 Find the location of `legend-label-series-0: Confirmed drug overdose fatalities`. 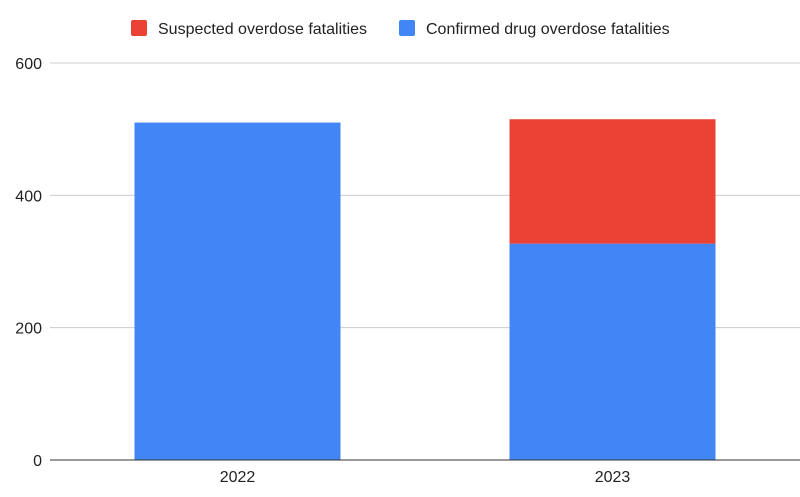

legend-label-series-0: Confirmed drug overdose fatalities is located at coordinates (548, 29).